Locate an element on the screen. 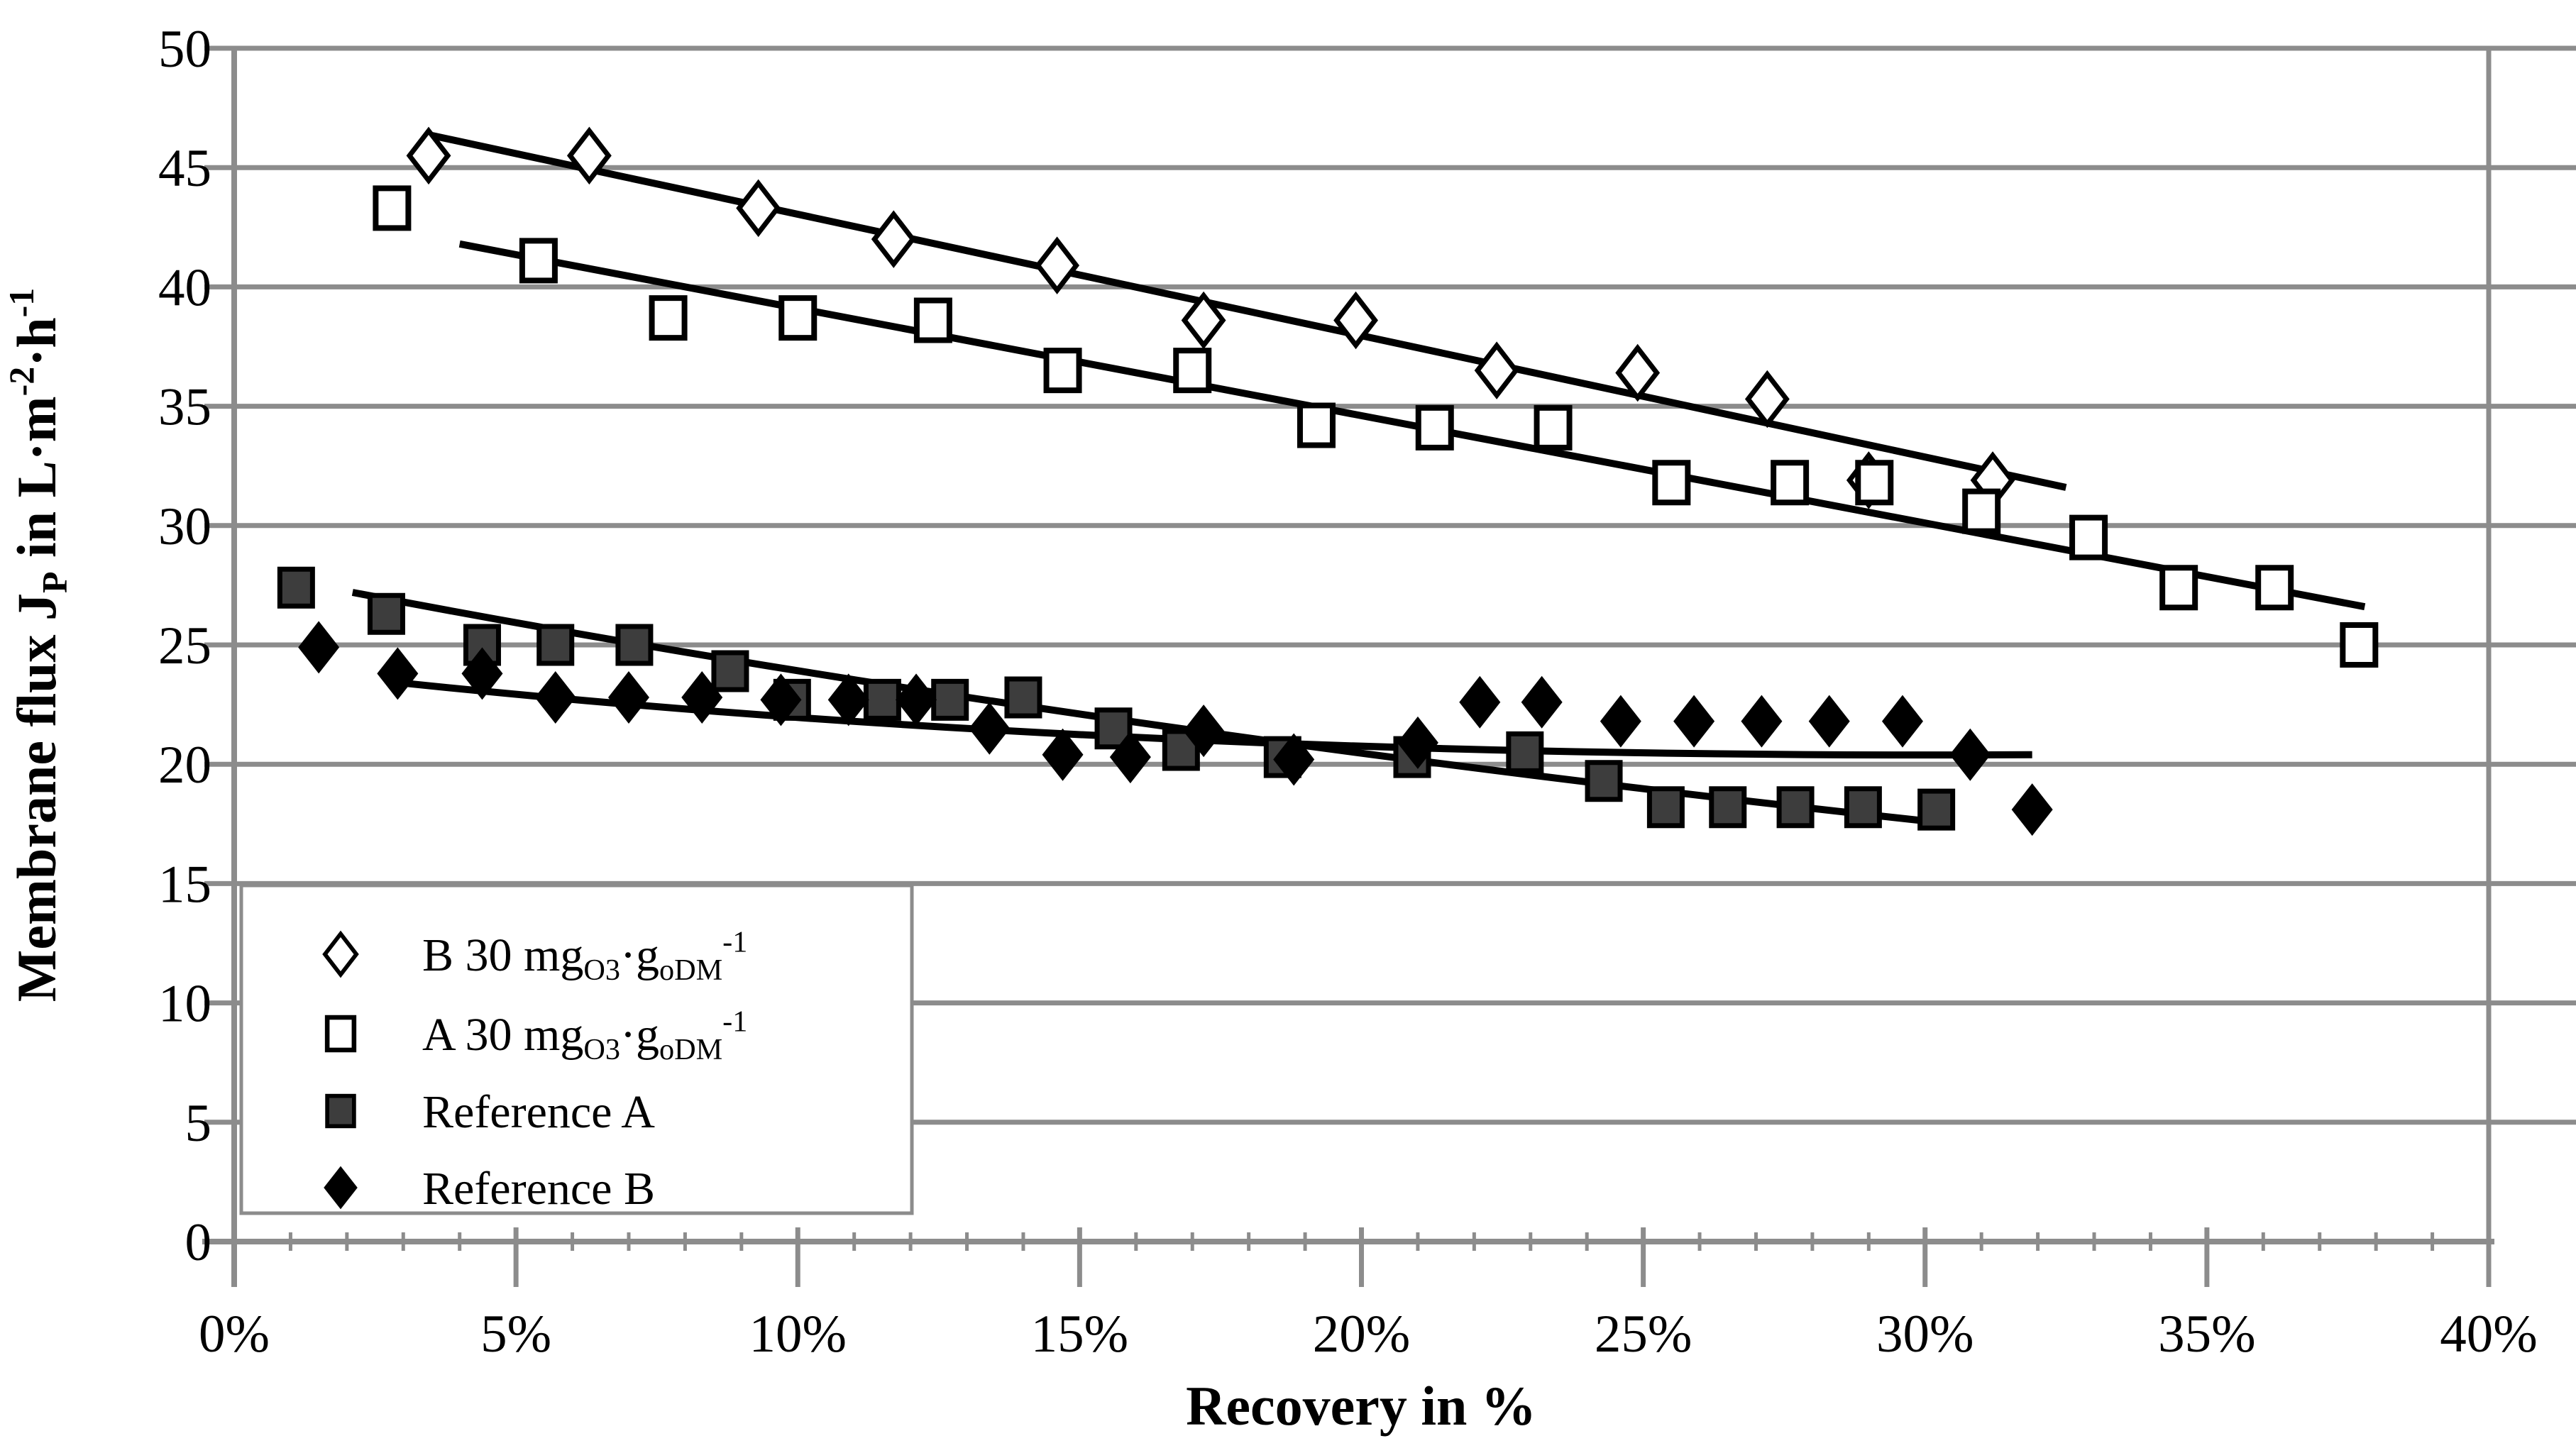 This screenshot has width=2576, height=1453. legend-item-label: B 30 mgO3·goDM-1 is located at coordinates (584, 957).